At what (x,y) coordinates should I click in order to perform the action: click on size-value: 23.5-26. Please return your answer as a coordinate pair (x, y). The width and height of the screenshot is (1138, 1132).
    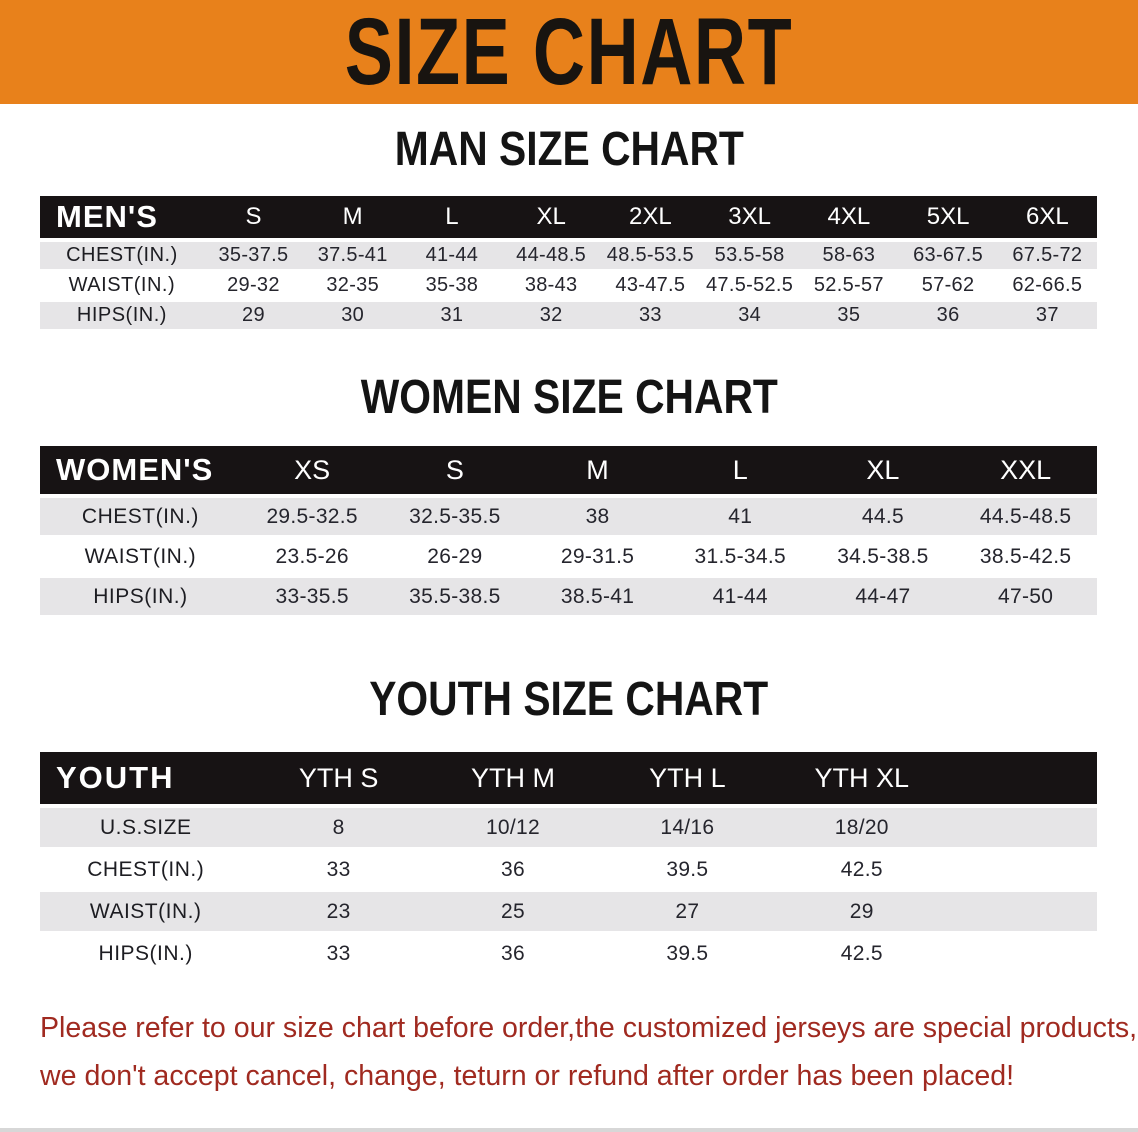
    Looking at the image, I should click on (312, 558).